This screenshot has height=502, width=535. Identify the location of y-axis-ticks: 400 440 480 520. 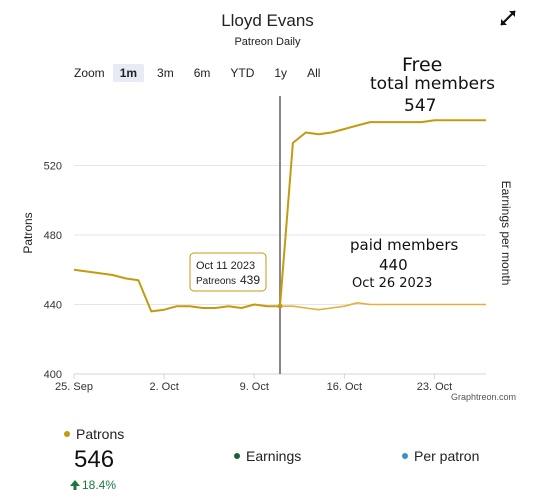
(53, 271).